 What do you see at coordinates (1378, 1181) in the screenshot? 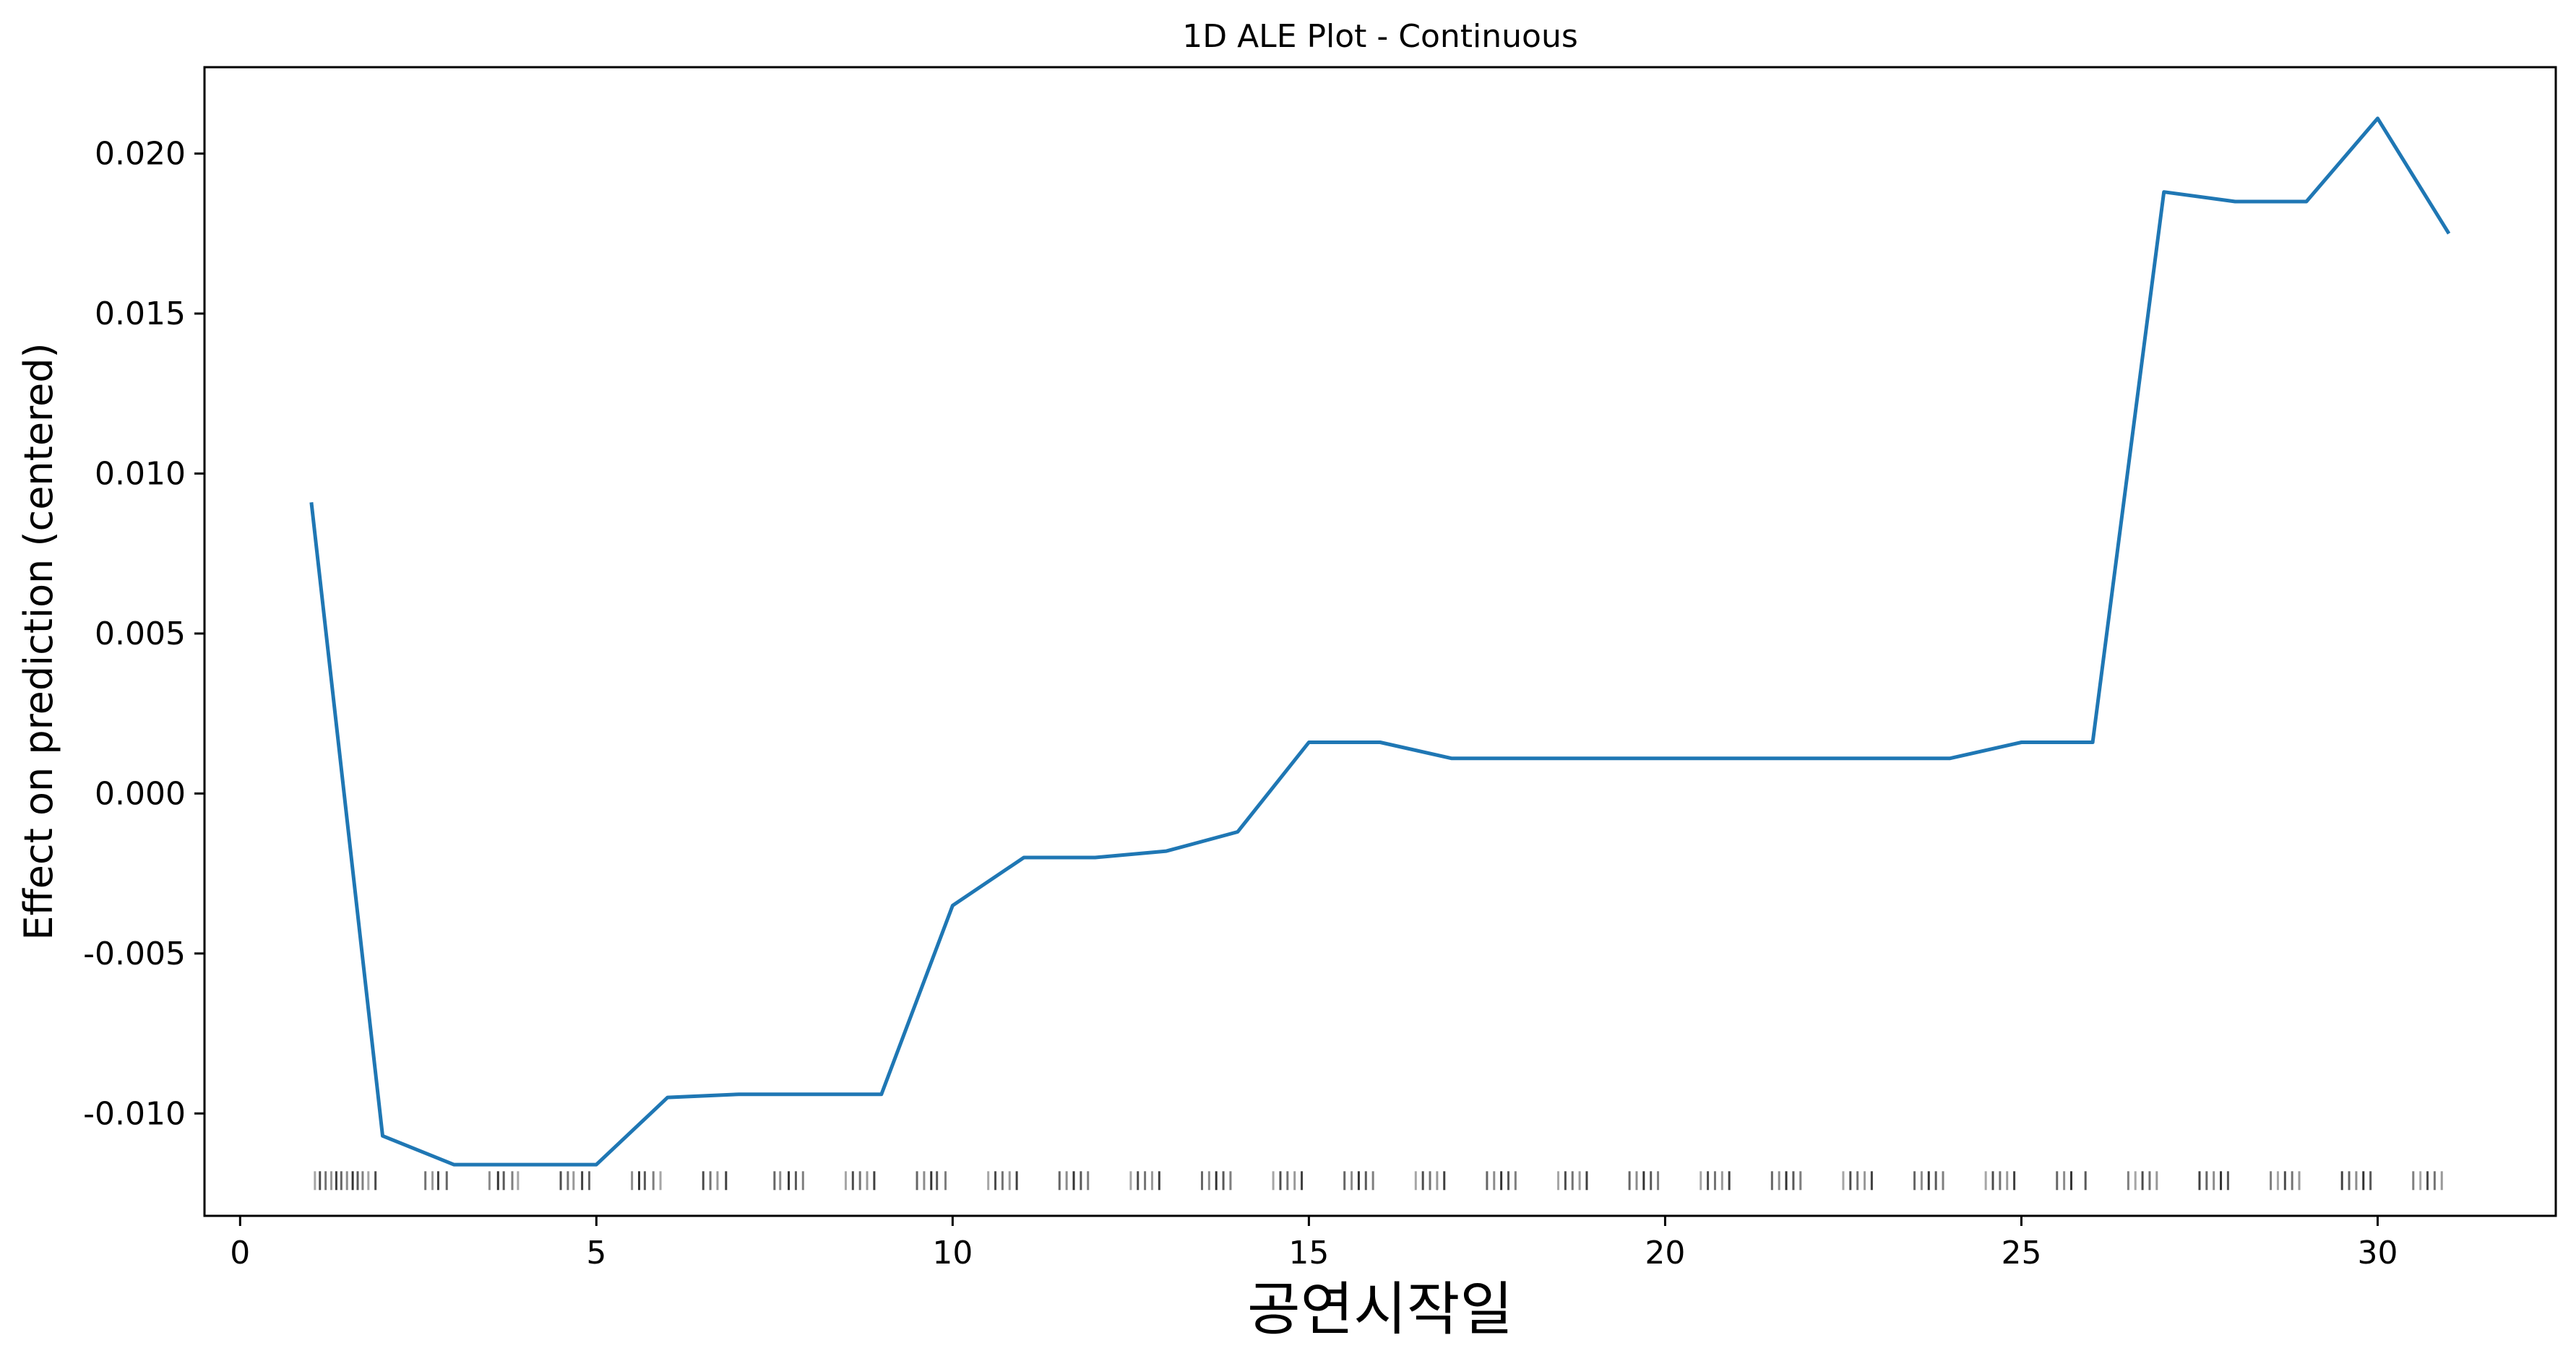
I see `rug-marks` at bounding box center [1378, 1181].